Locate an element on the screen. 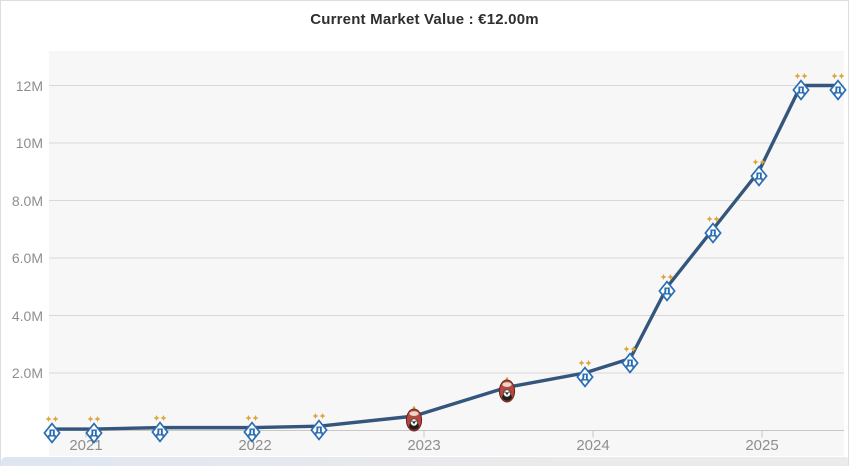 The image size is (849, 466). x-axis-label: 2025 is located at coordinates (762, 445).